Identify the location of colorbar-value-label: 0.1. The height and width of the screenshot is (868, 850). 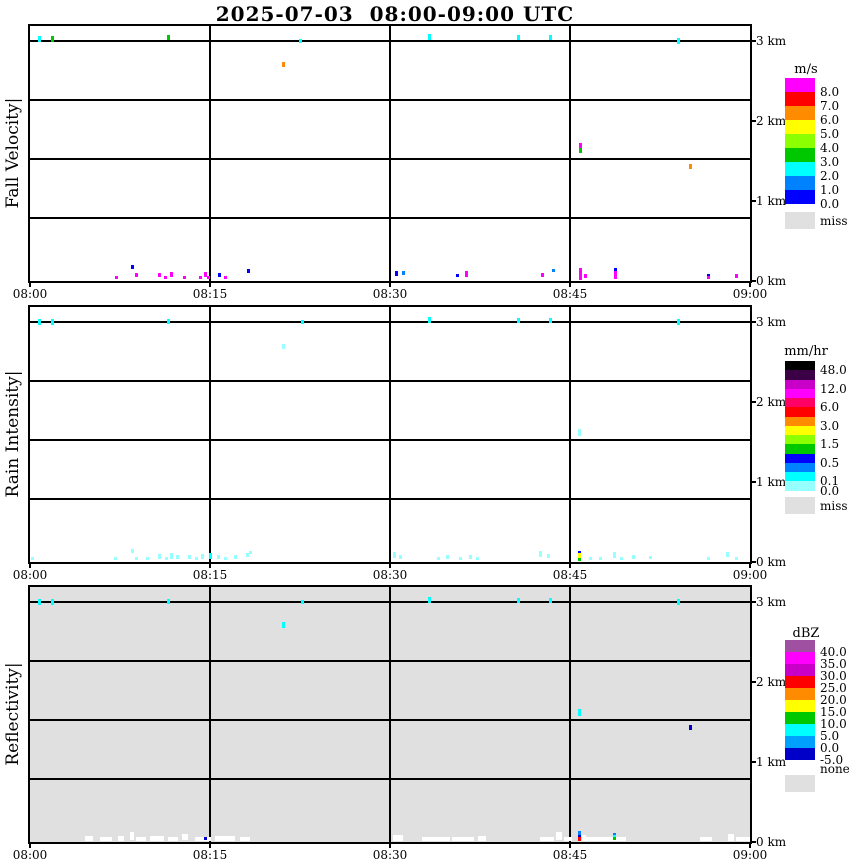
(830, 481).